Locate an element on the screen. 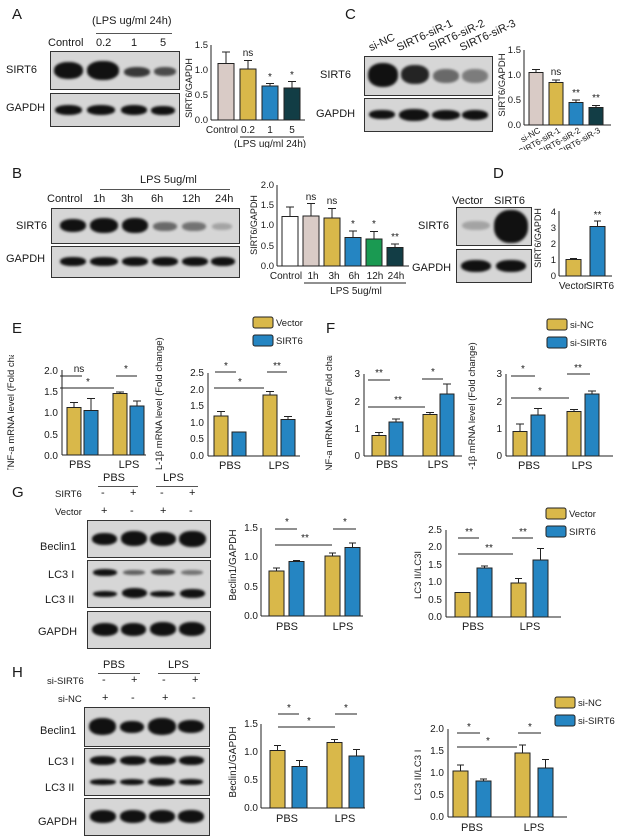  panel-label-e: E is located at coordinates (17, 328).